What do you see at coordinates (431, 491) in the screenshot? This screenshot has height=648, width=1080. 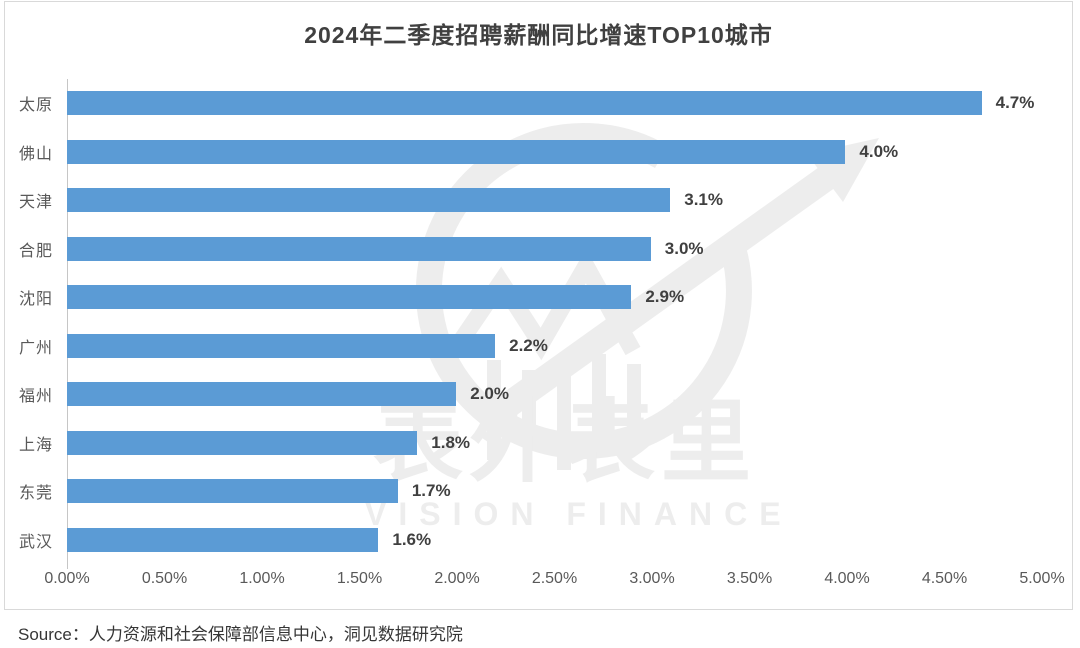 I see `value-label: 1.7%` at bounding box center [431, 491].